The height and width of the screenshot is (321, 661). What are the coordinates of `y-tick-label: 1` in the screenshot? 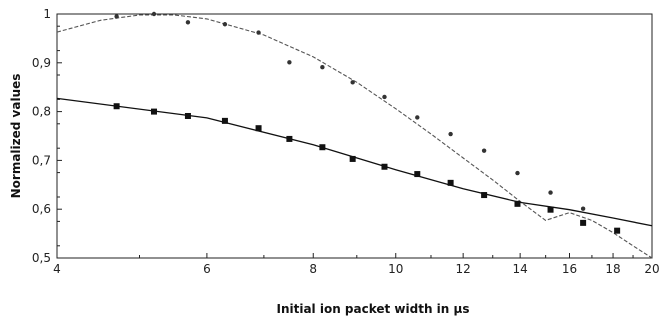 It's located at (47, 14).